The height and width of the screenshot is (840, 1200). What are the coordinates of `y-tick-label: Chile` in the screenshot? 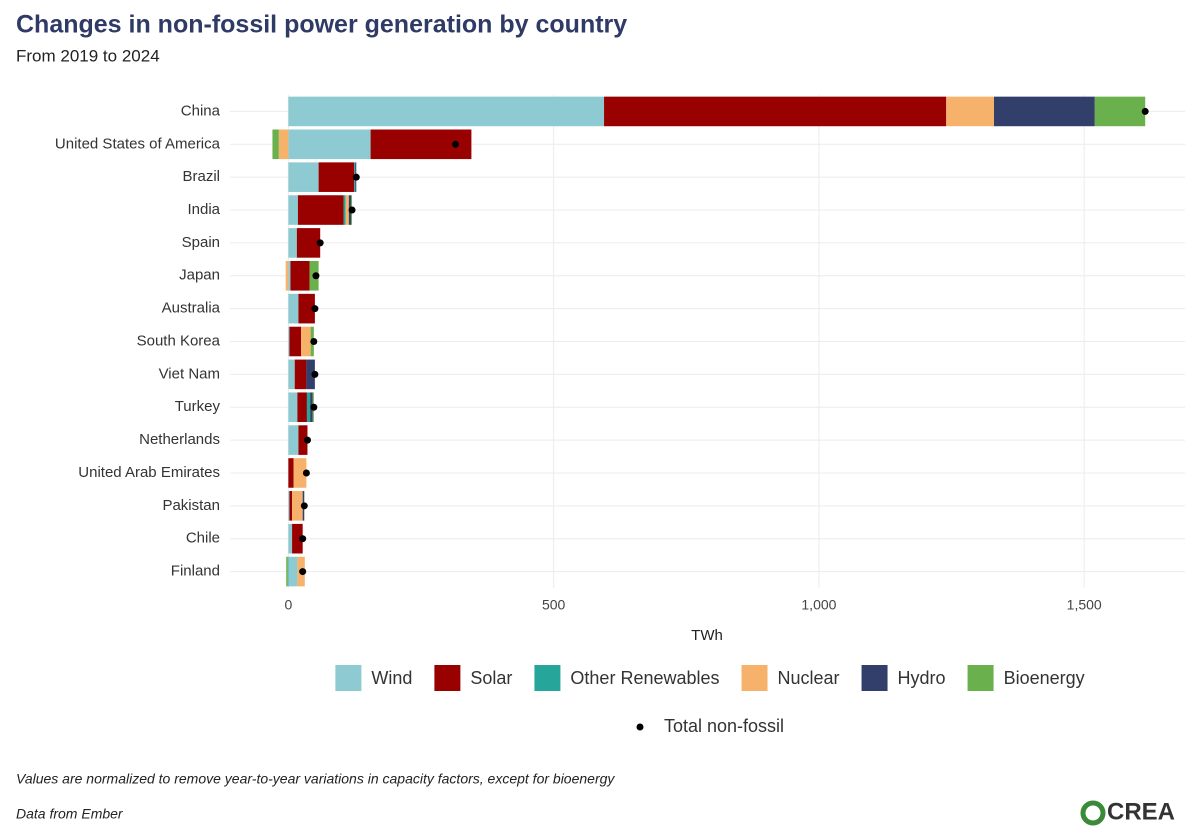 It's located at (203, 538).